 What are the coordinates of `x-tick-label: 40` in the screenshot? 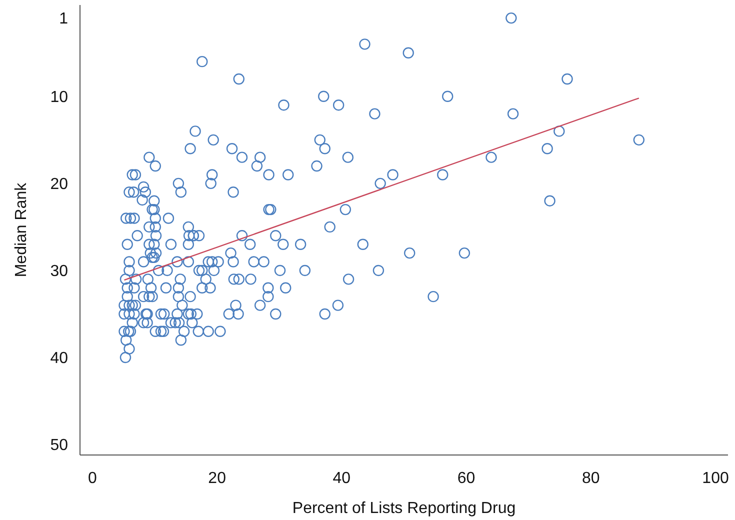 It's located at (341, 478).